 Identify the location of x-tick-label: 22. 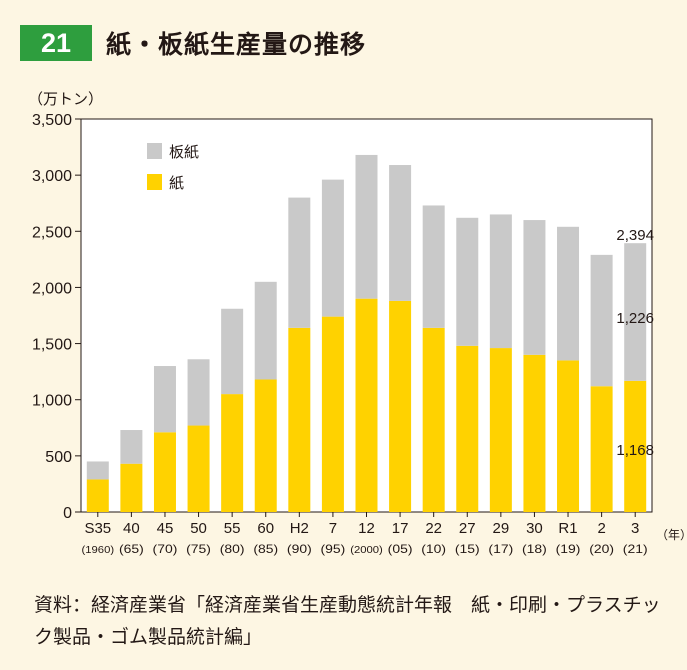
(433, 528).